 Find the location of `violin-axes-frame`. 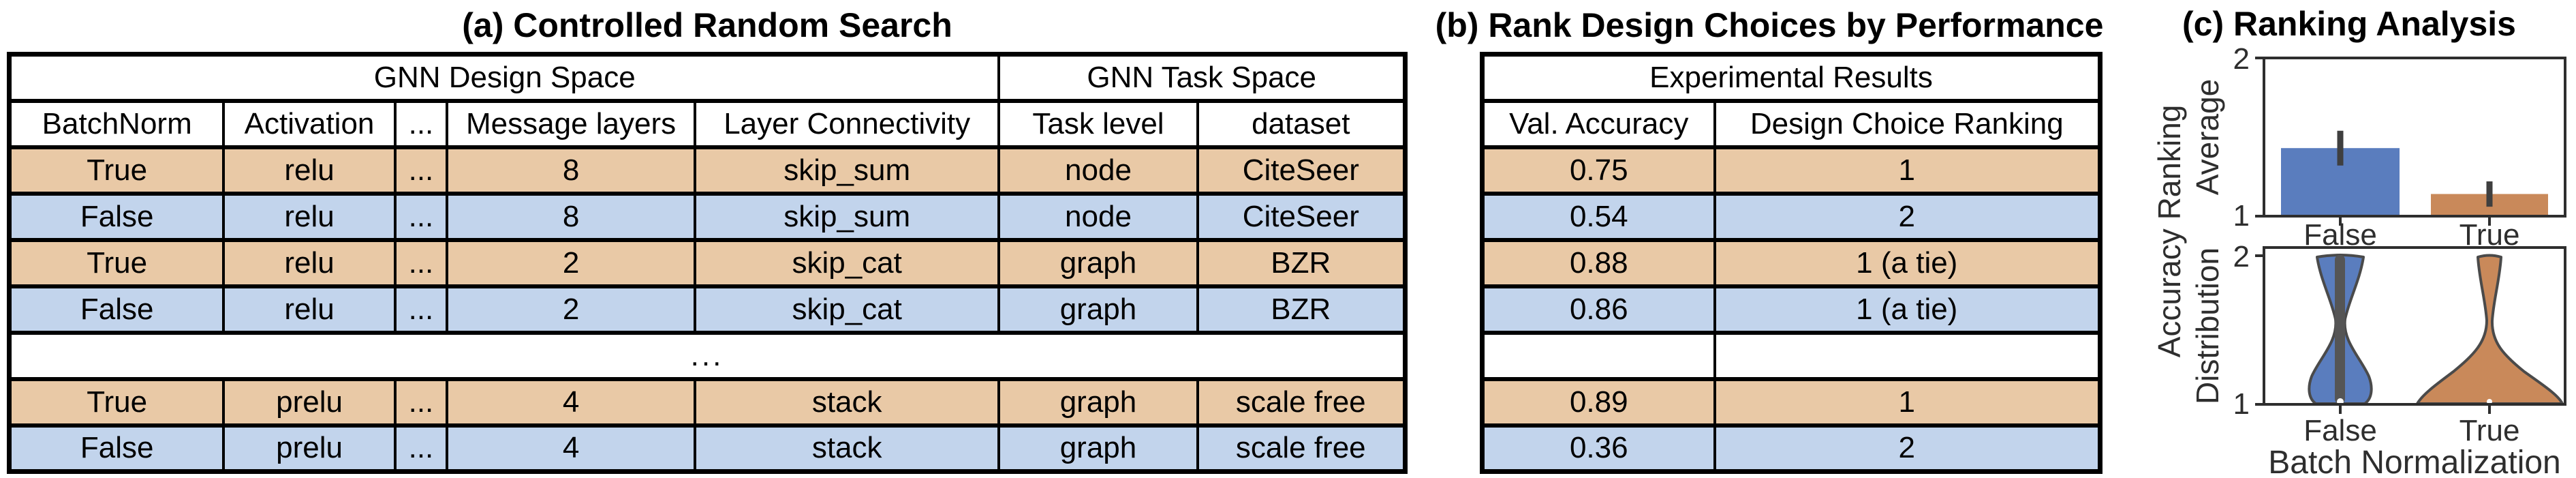

violin-axes-frame is located at coordinates (2414, 326).